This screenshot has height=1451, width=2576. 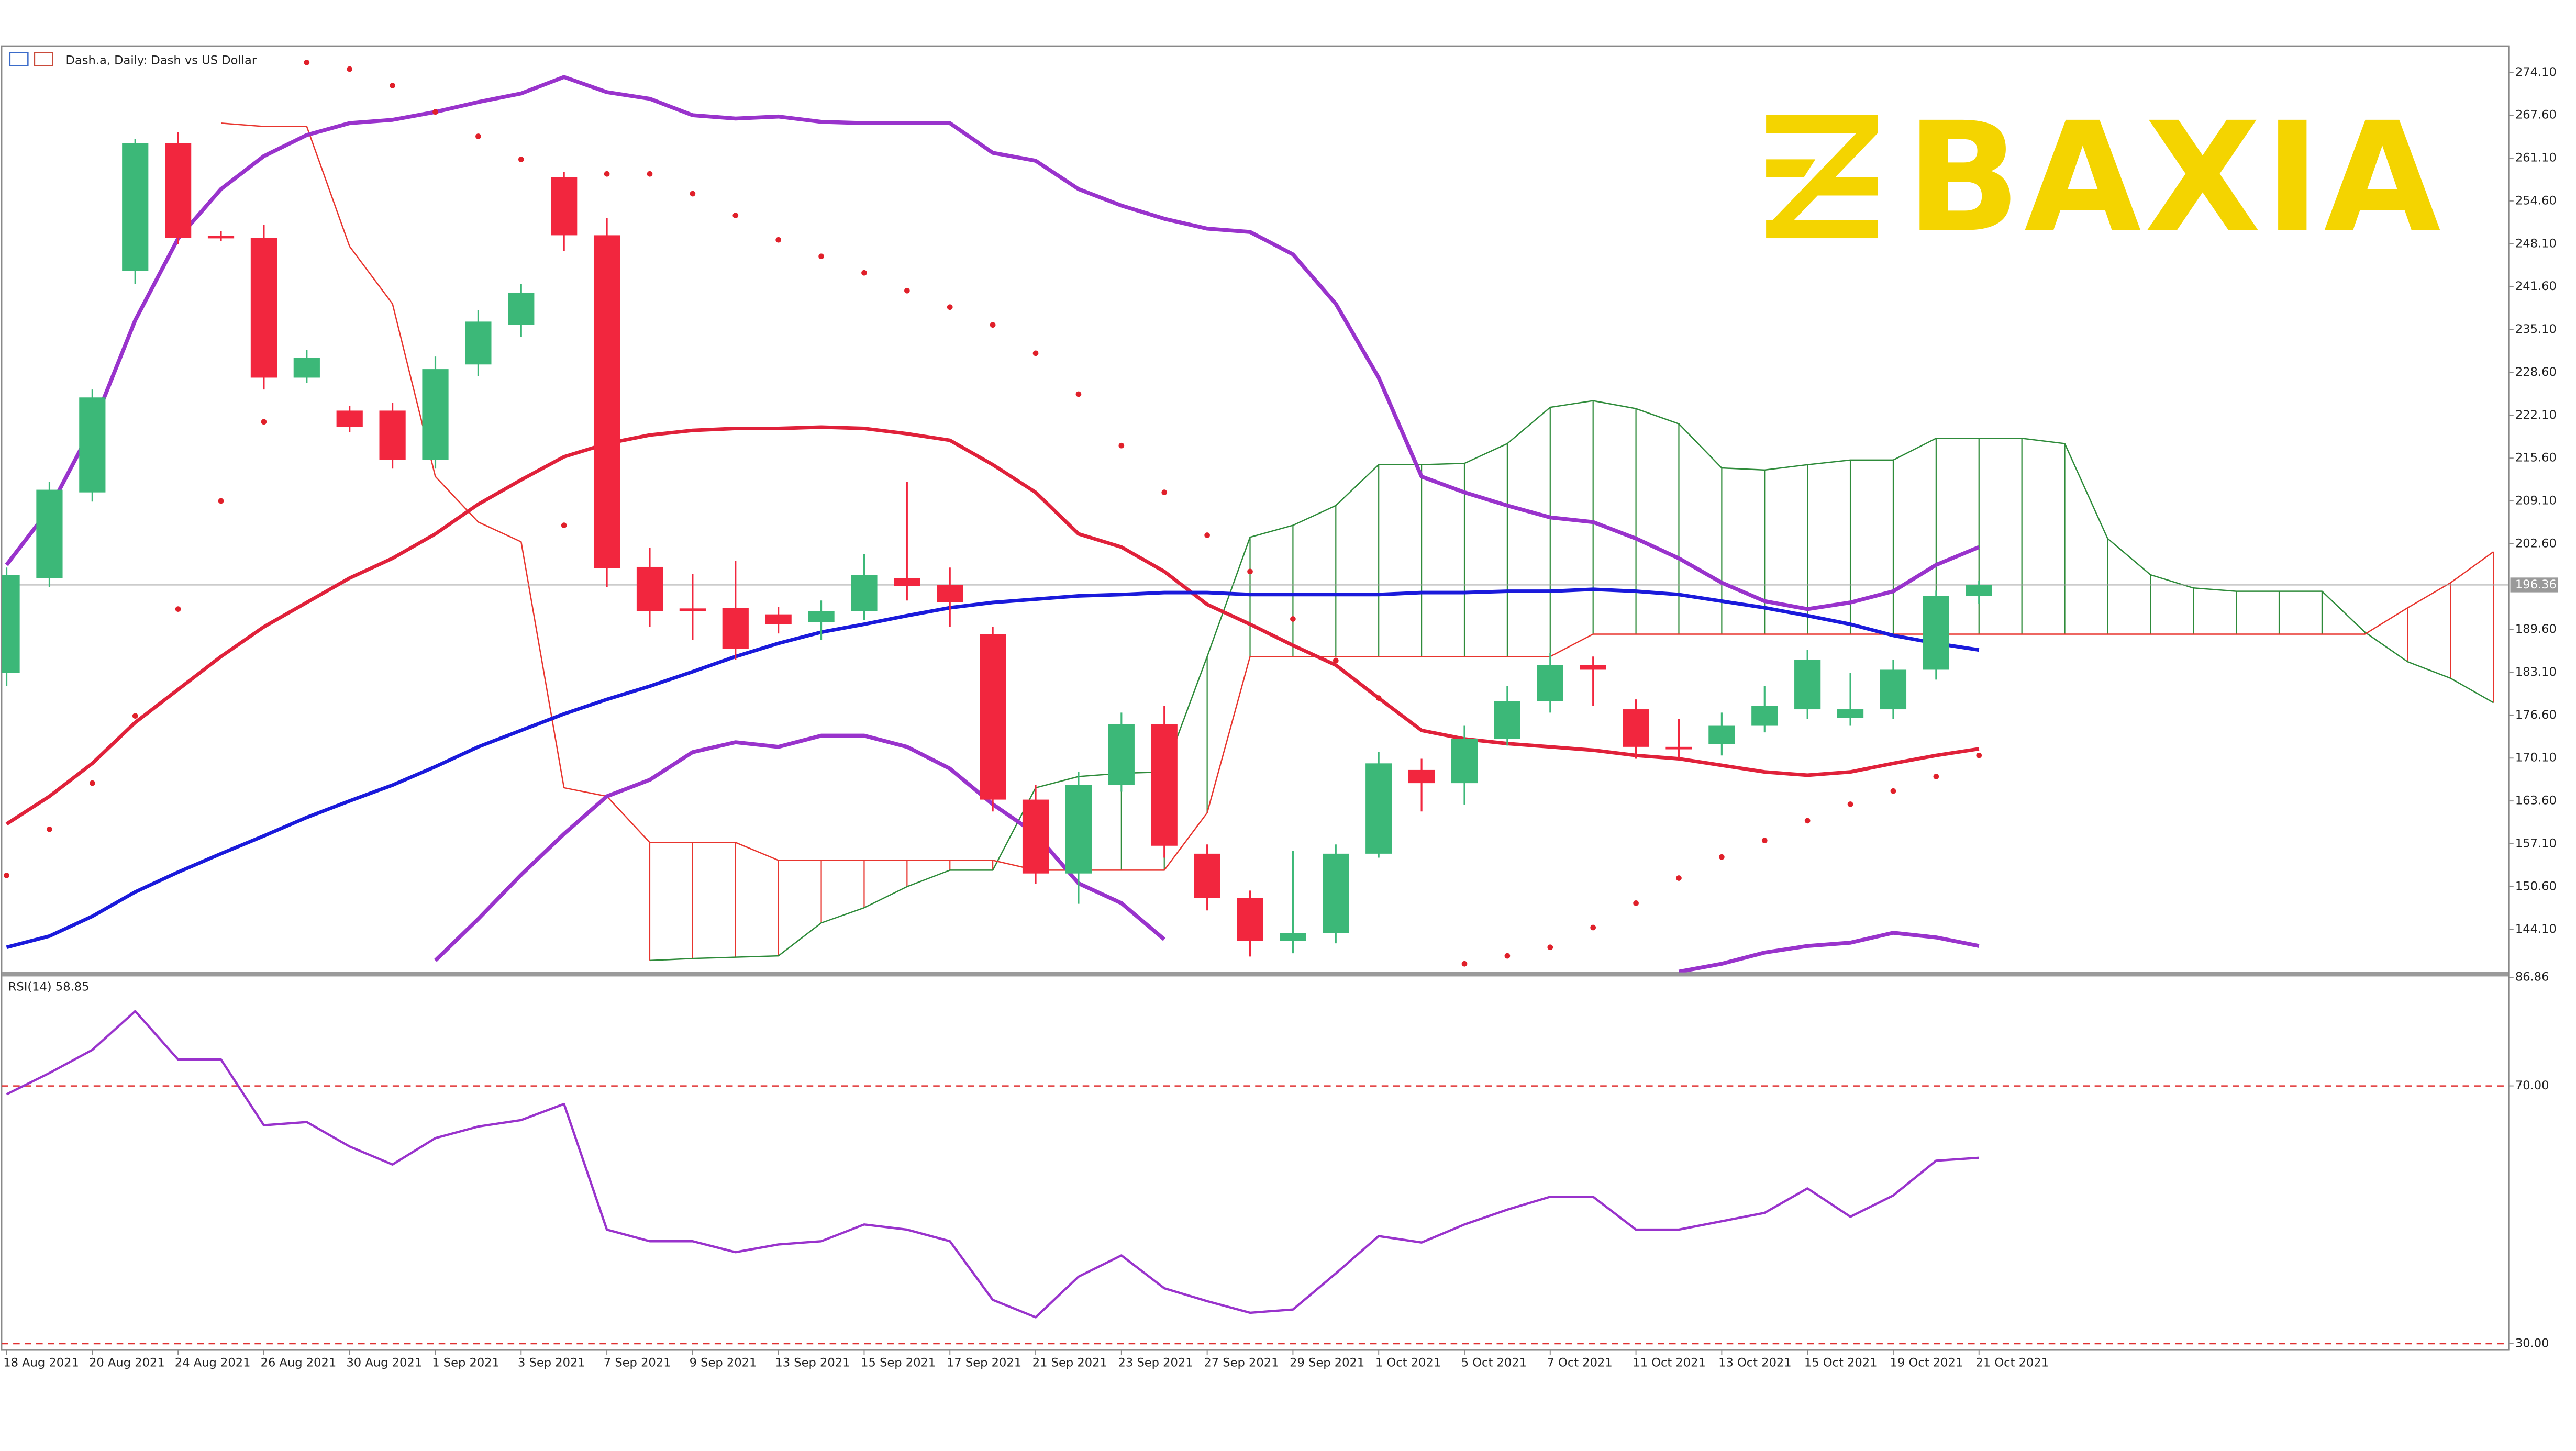 I want to click on y-tick-label: 163.60, so click(x=2536, y=801).